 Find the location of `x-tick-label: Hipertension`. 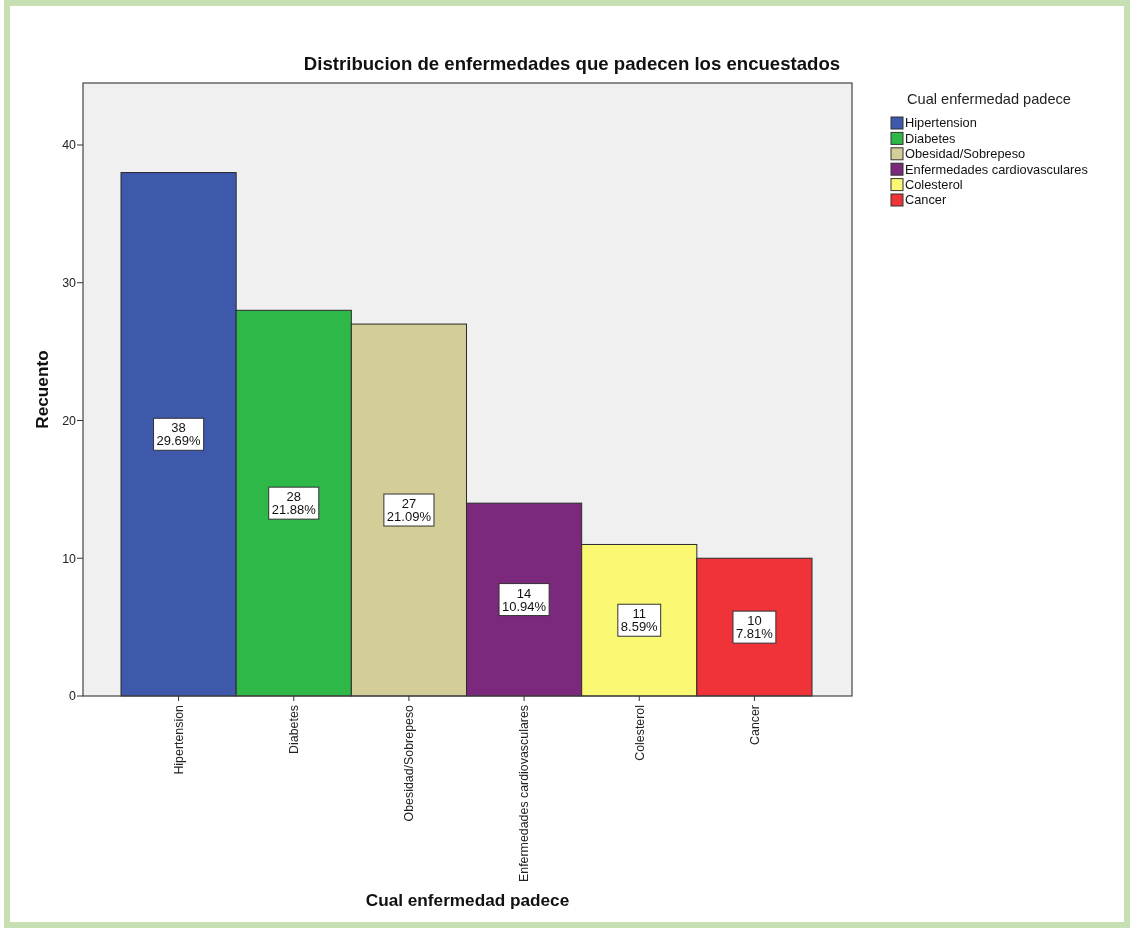

x-tick-label: Hipertension is located at coordinates (178, 739).